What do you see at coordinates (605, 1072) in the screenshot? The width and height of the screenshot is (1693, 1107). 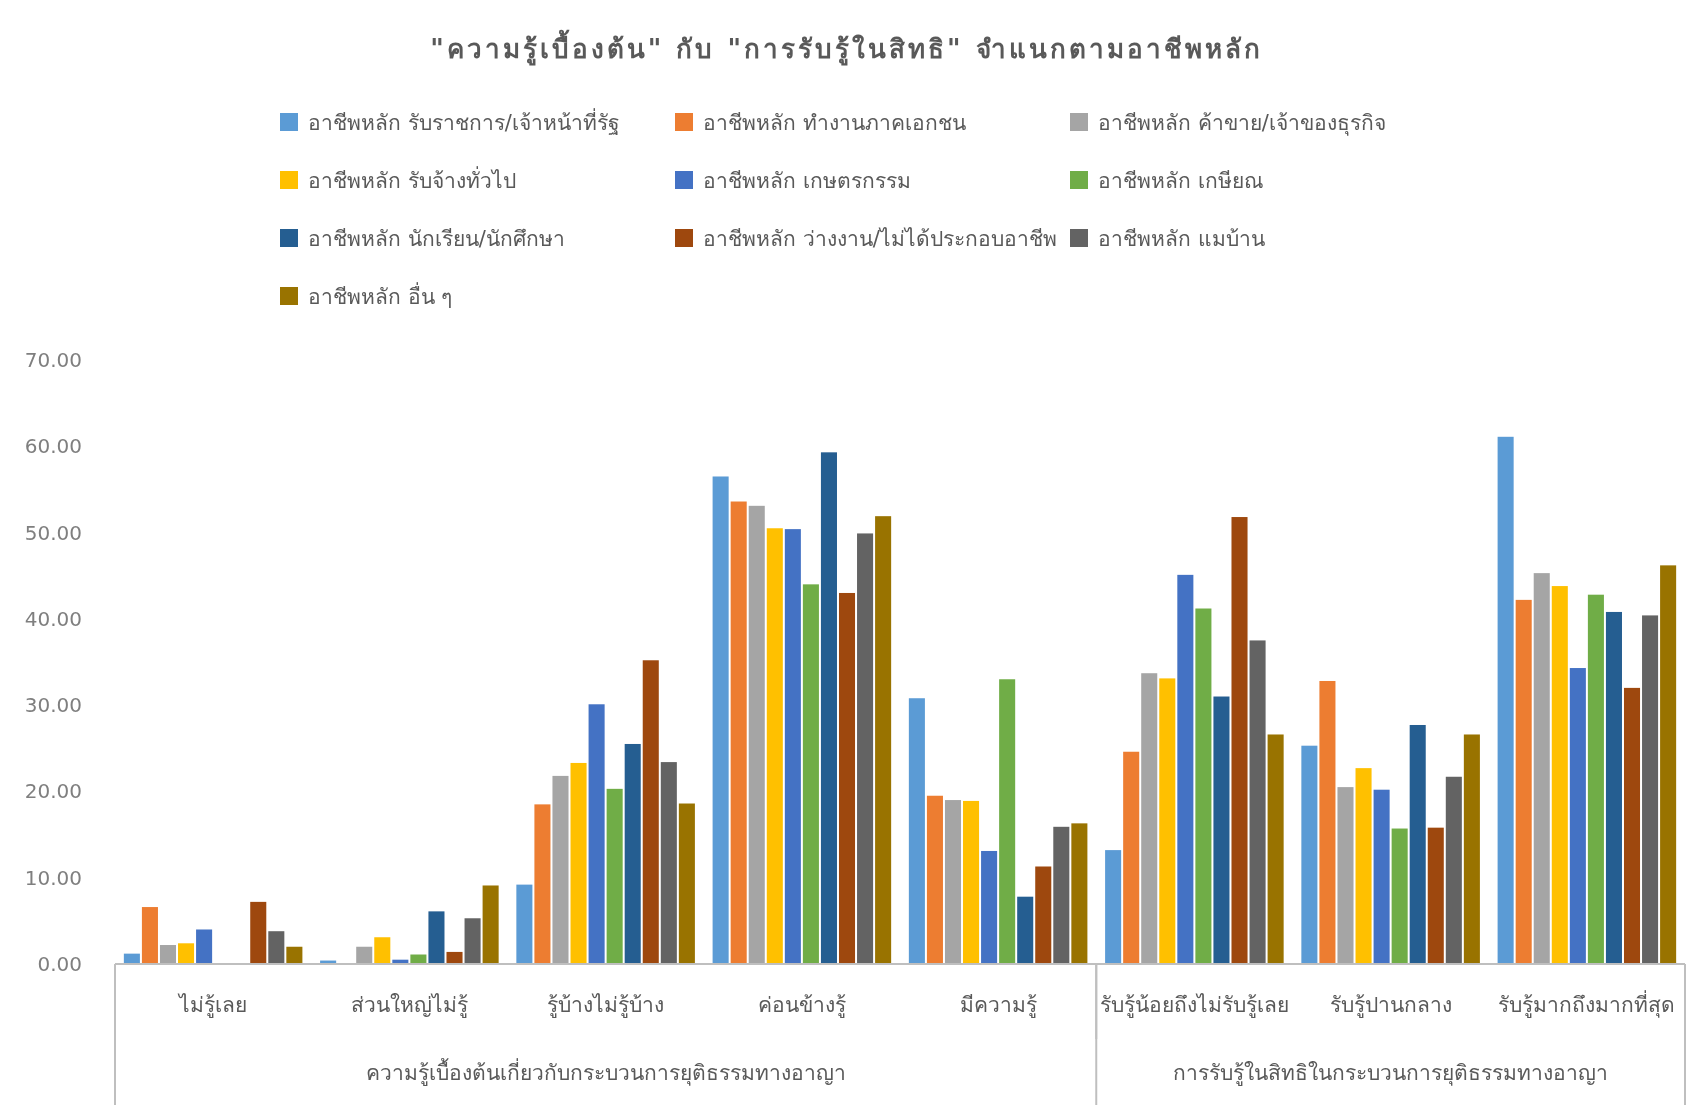 I see `text: ความรู้เบื้องต้นเกี่ยวกับกระบวนการยุติธรรมทางอาญา` at bounding box center [605, 1072].